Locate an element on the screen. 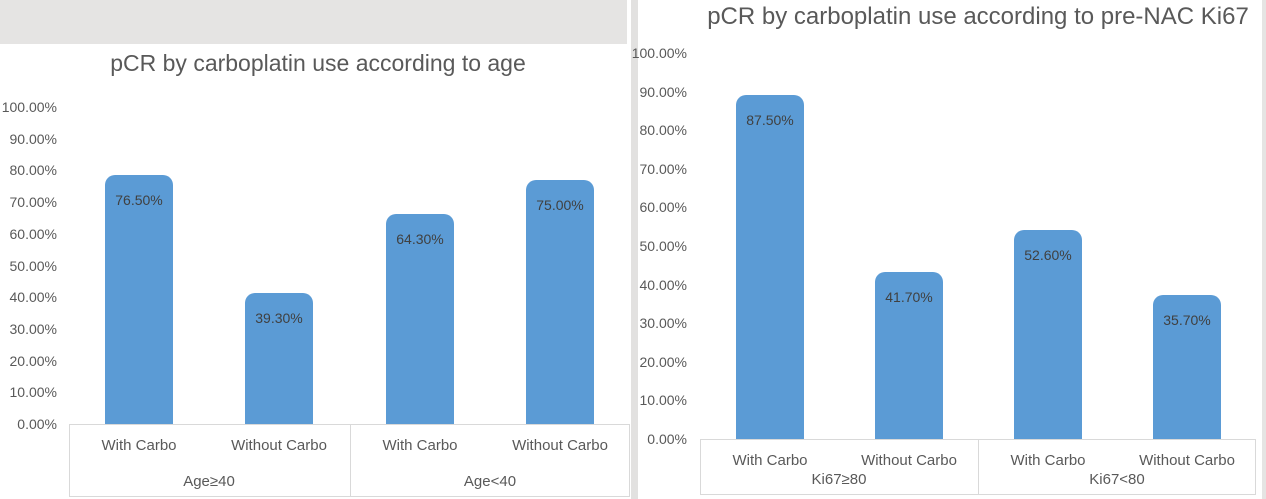 The width and height of the screenshot is (1266, 499). bar-data-label: 35.70% is located at coordinates (1187, 320).